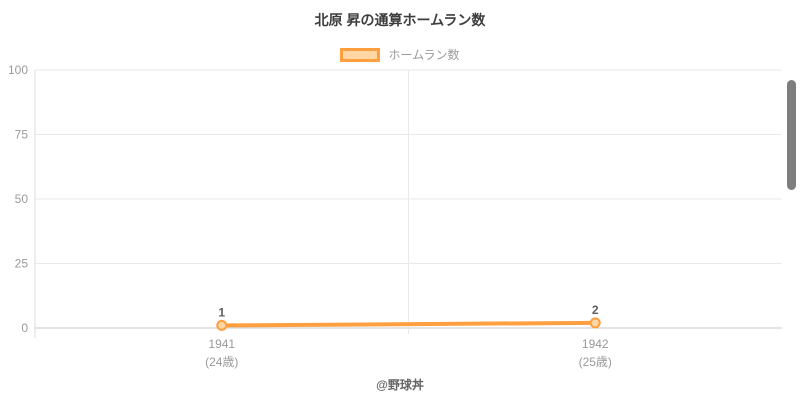  Describe the element at coordinates (24, 328) in the screenshot. I see `y-tick-label: 0` at that location.